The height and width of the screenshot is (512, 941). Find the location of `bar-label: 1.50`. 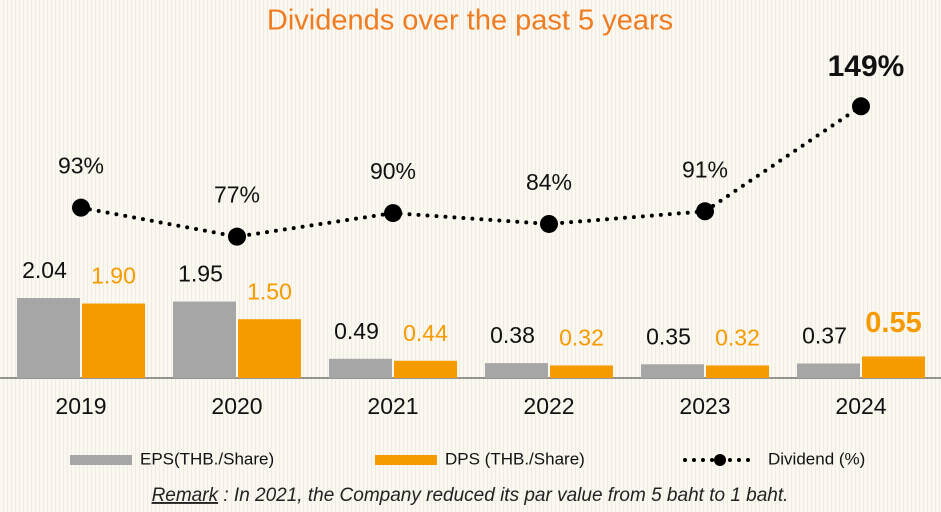

bar-label: 1.50 is located at coordinates (269, 291).